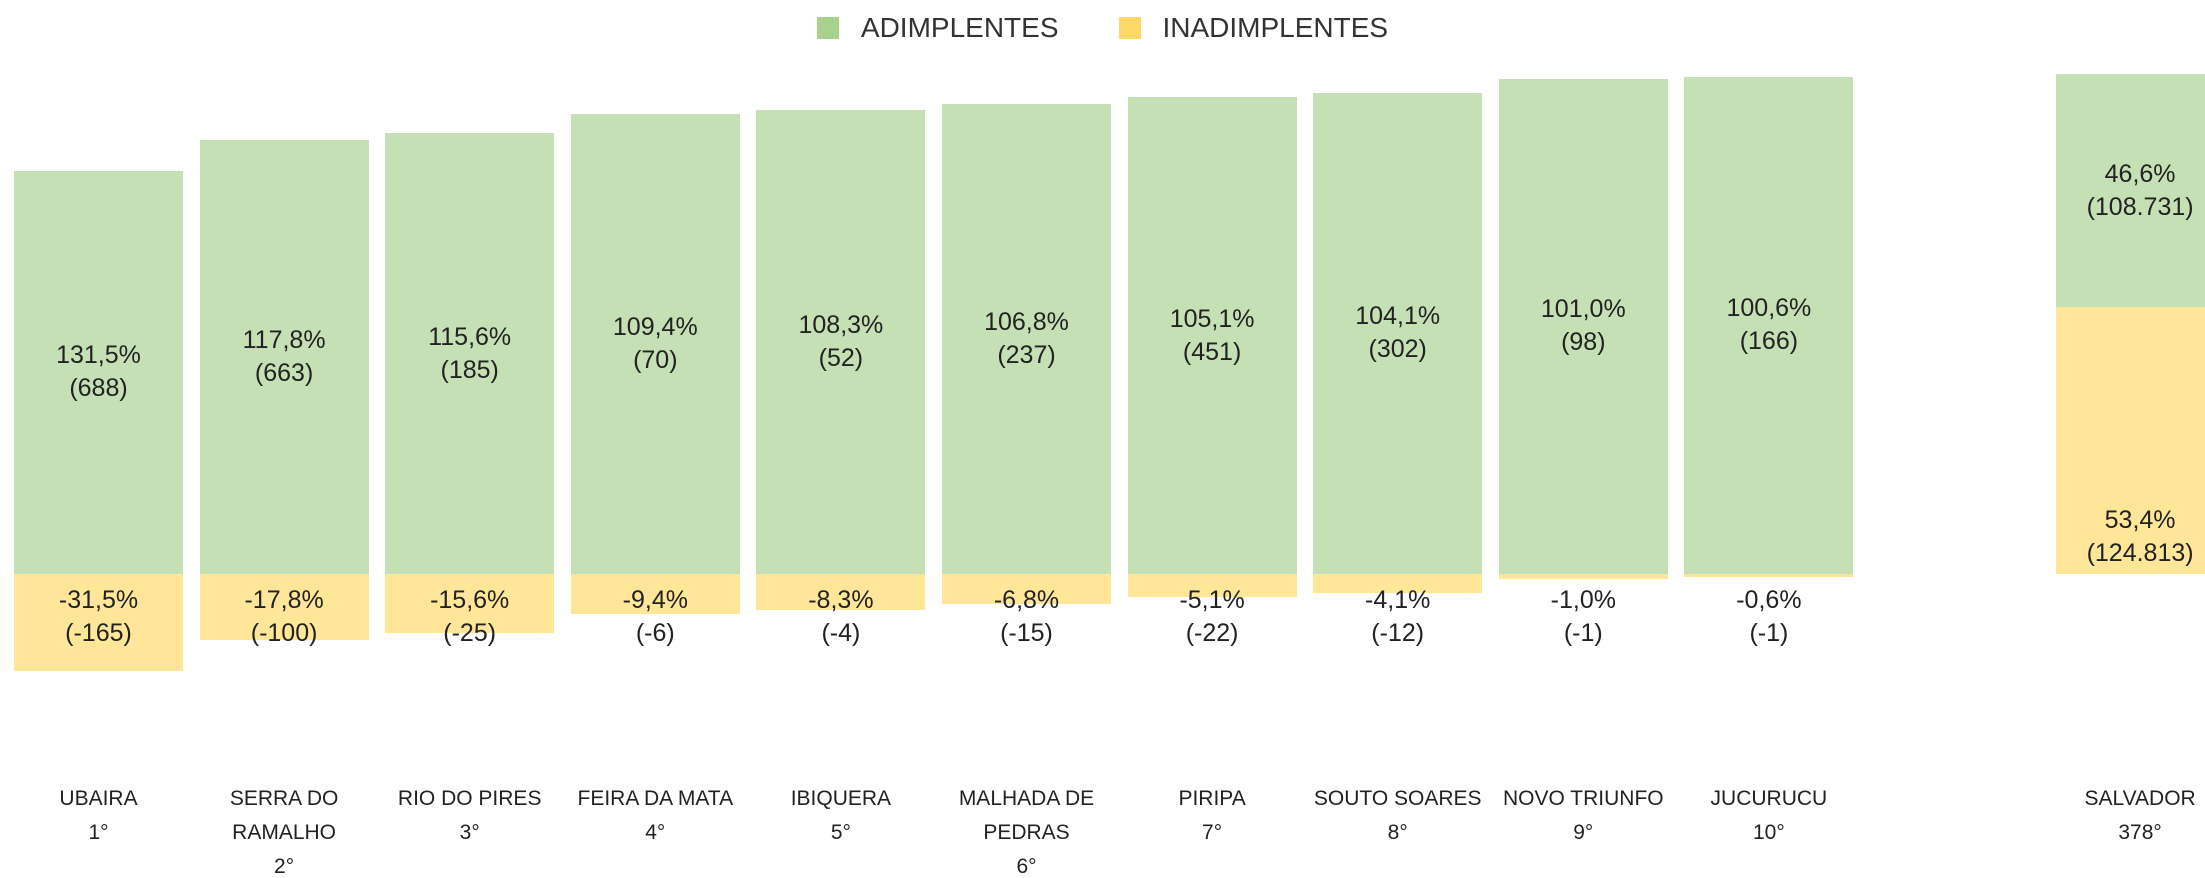 The height and width of the screenshot is (878, 2205). Describe the element at coordinates (1583, 342) in the screenshot. I see `count-label: (98)` at that location.